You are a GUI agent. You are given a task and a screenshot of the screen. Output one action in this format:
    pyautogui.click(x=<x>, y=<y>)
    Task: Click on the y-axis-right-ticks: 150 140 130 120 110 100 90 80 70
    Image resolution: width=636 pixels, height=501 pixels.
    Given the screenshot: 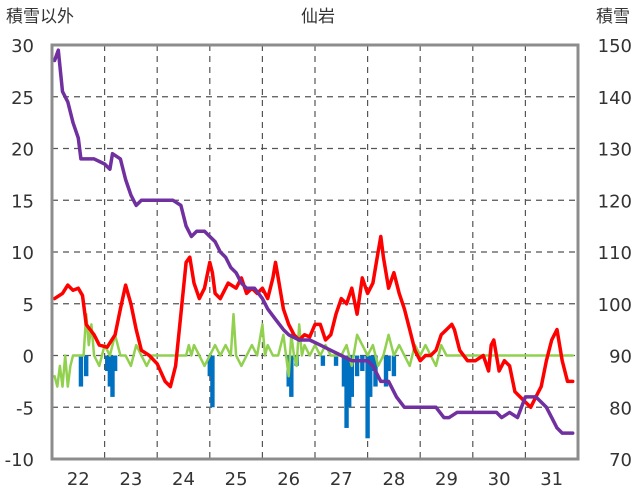 What is the action you would take?
    pyautogui.click(x=615, y=253)
    